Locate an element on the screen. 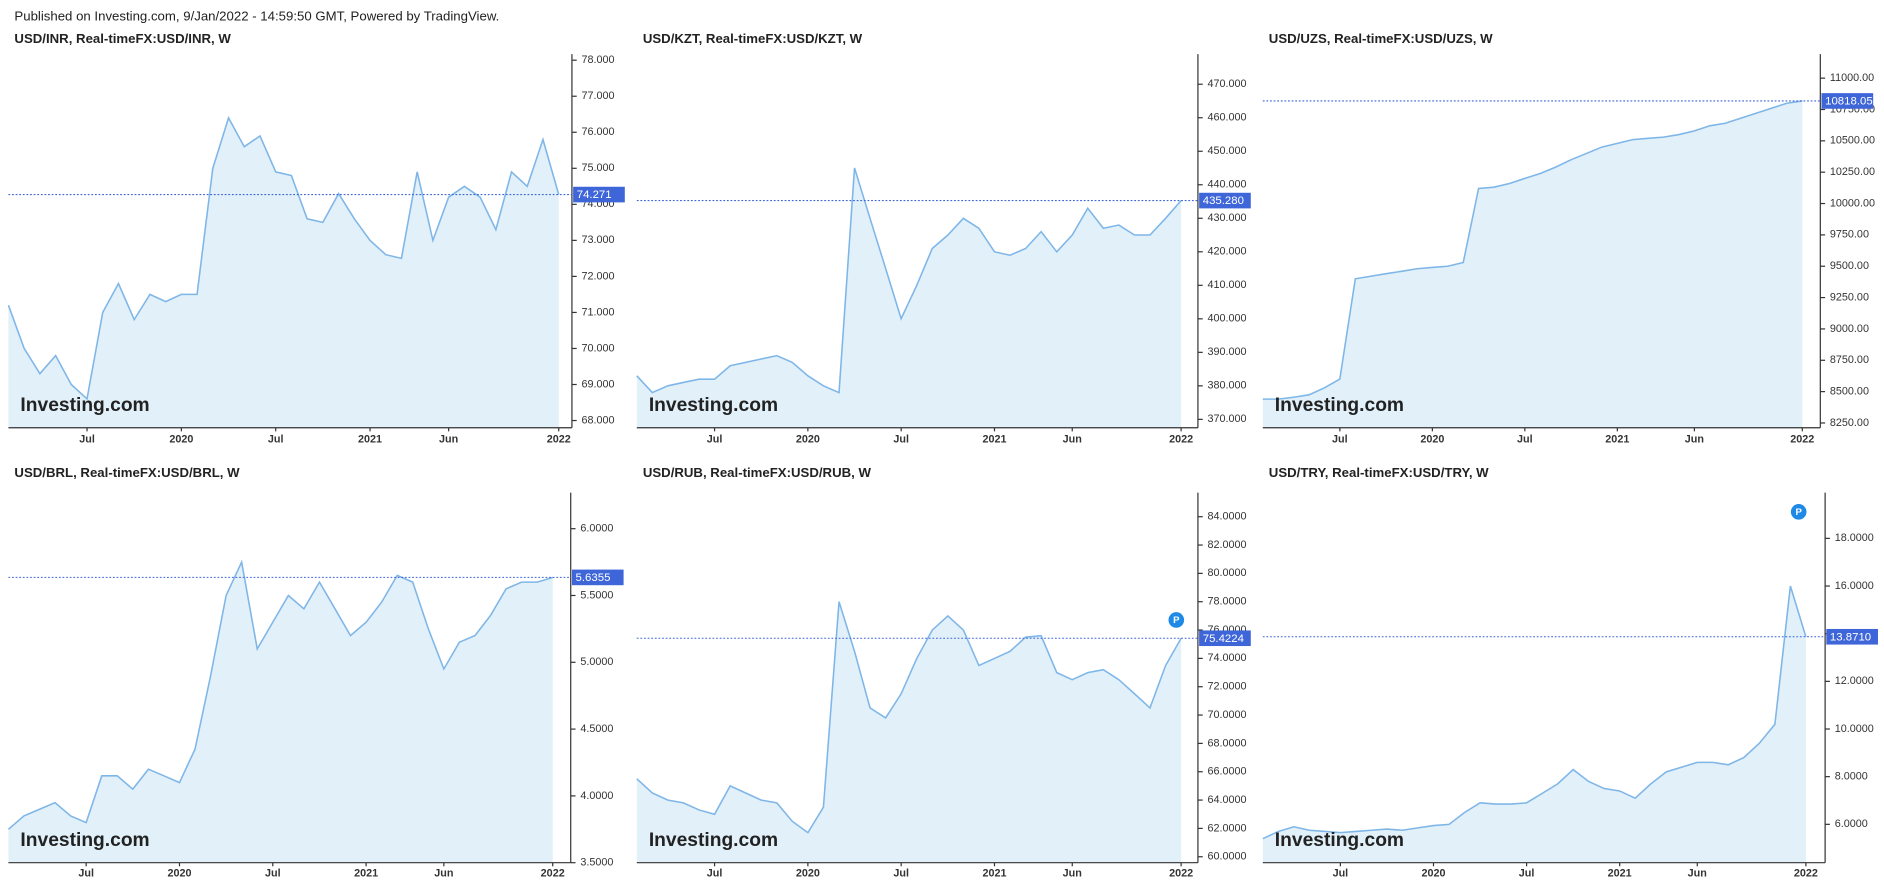  y-tick-label: 80.0000 is located at coordinates (1227, 573).